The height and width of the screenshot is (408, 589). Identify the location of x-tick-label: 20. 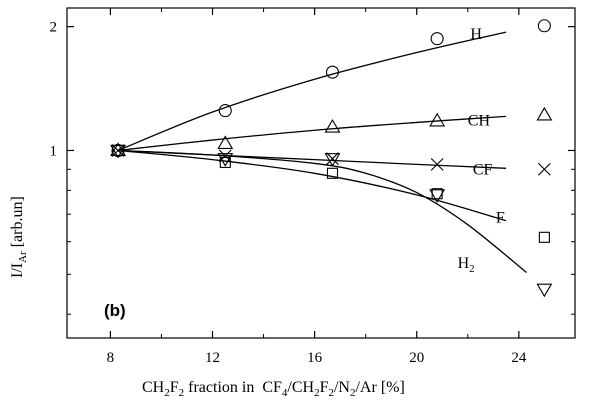
(416, 358).